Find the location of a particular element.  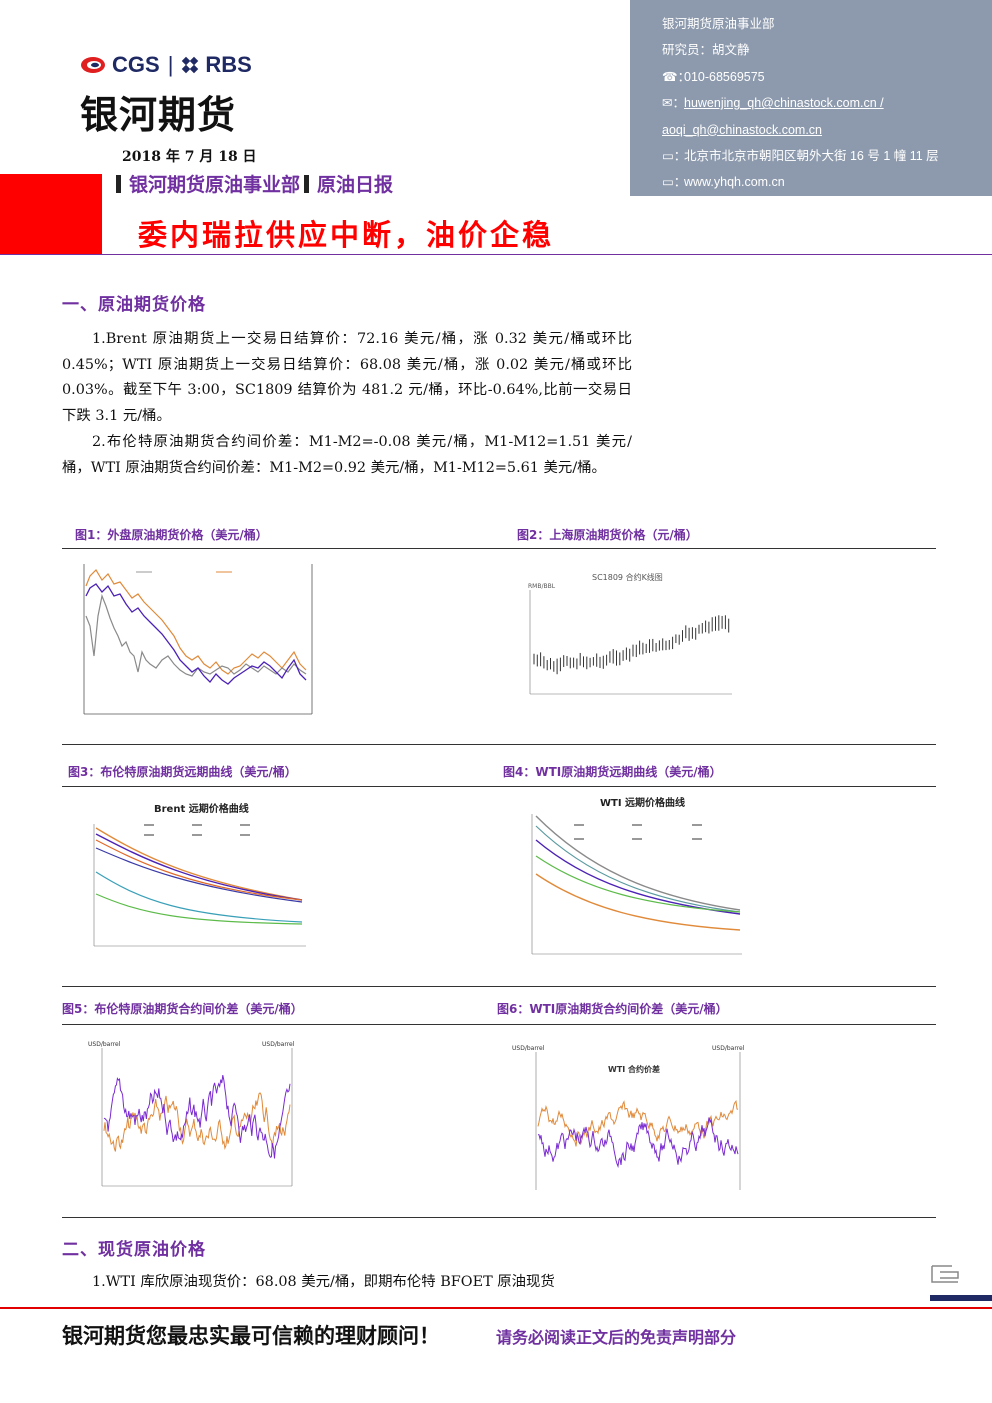

figure-row3-bottom-rule is located at coordinates (499, 1217).